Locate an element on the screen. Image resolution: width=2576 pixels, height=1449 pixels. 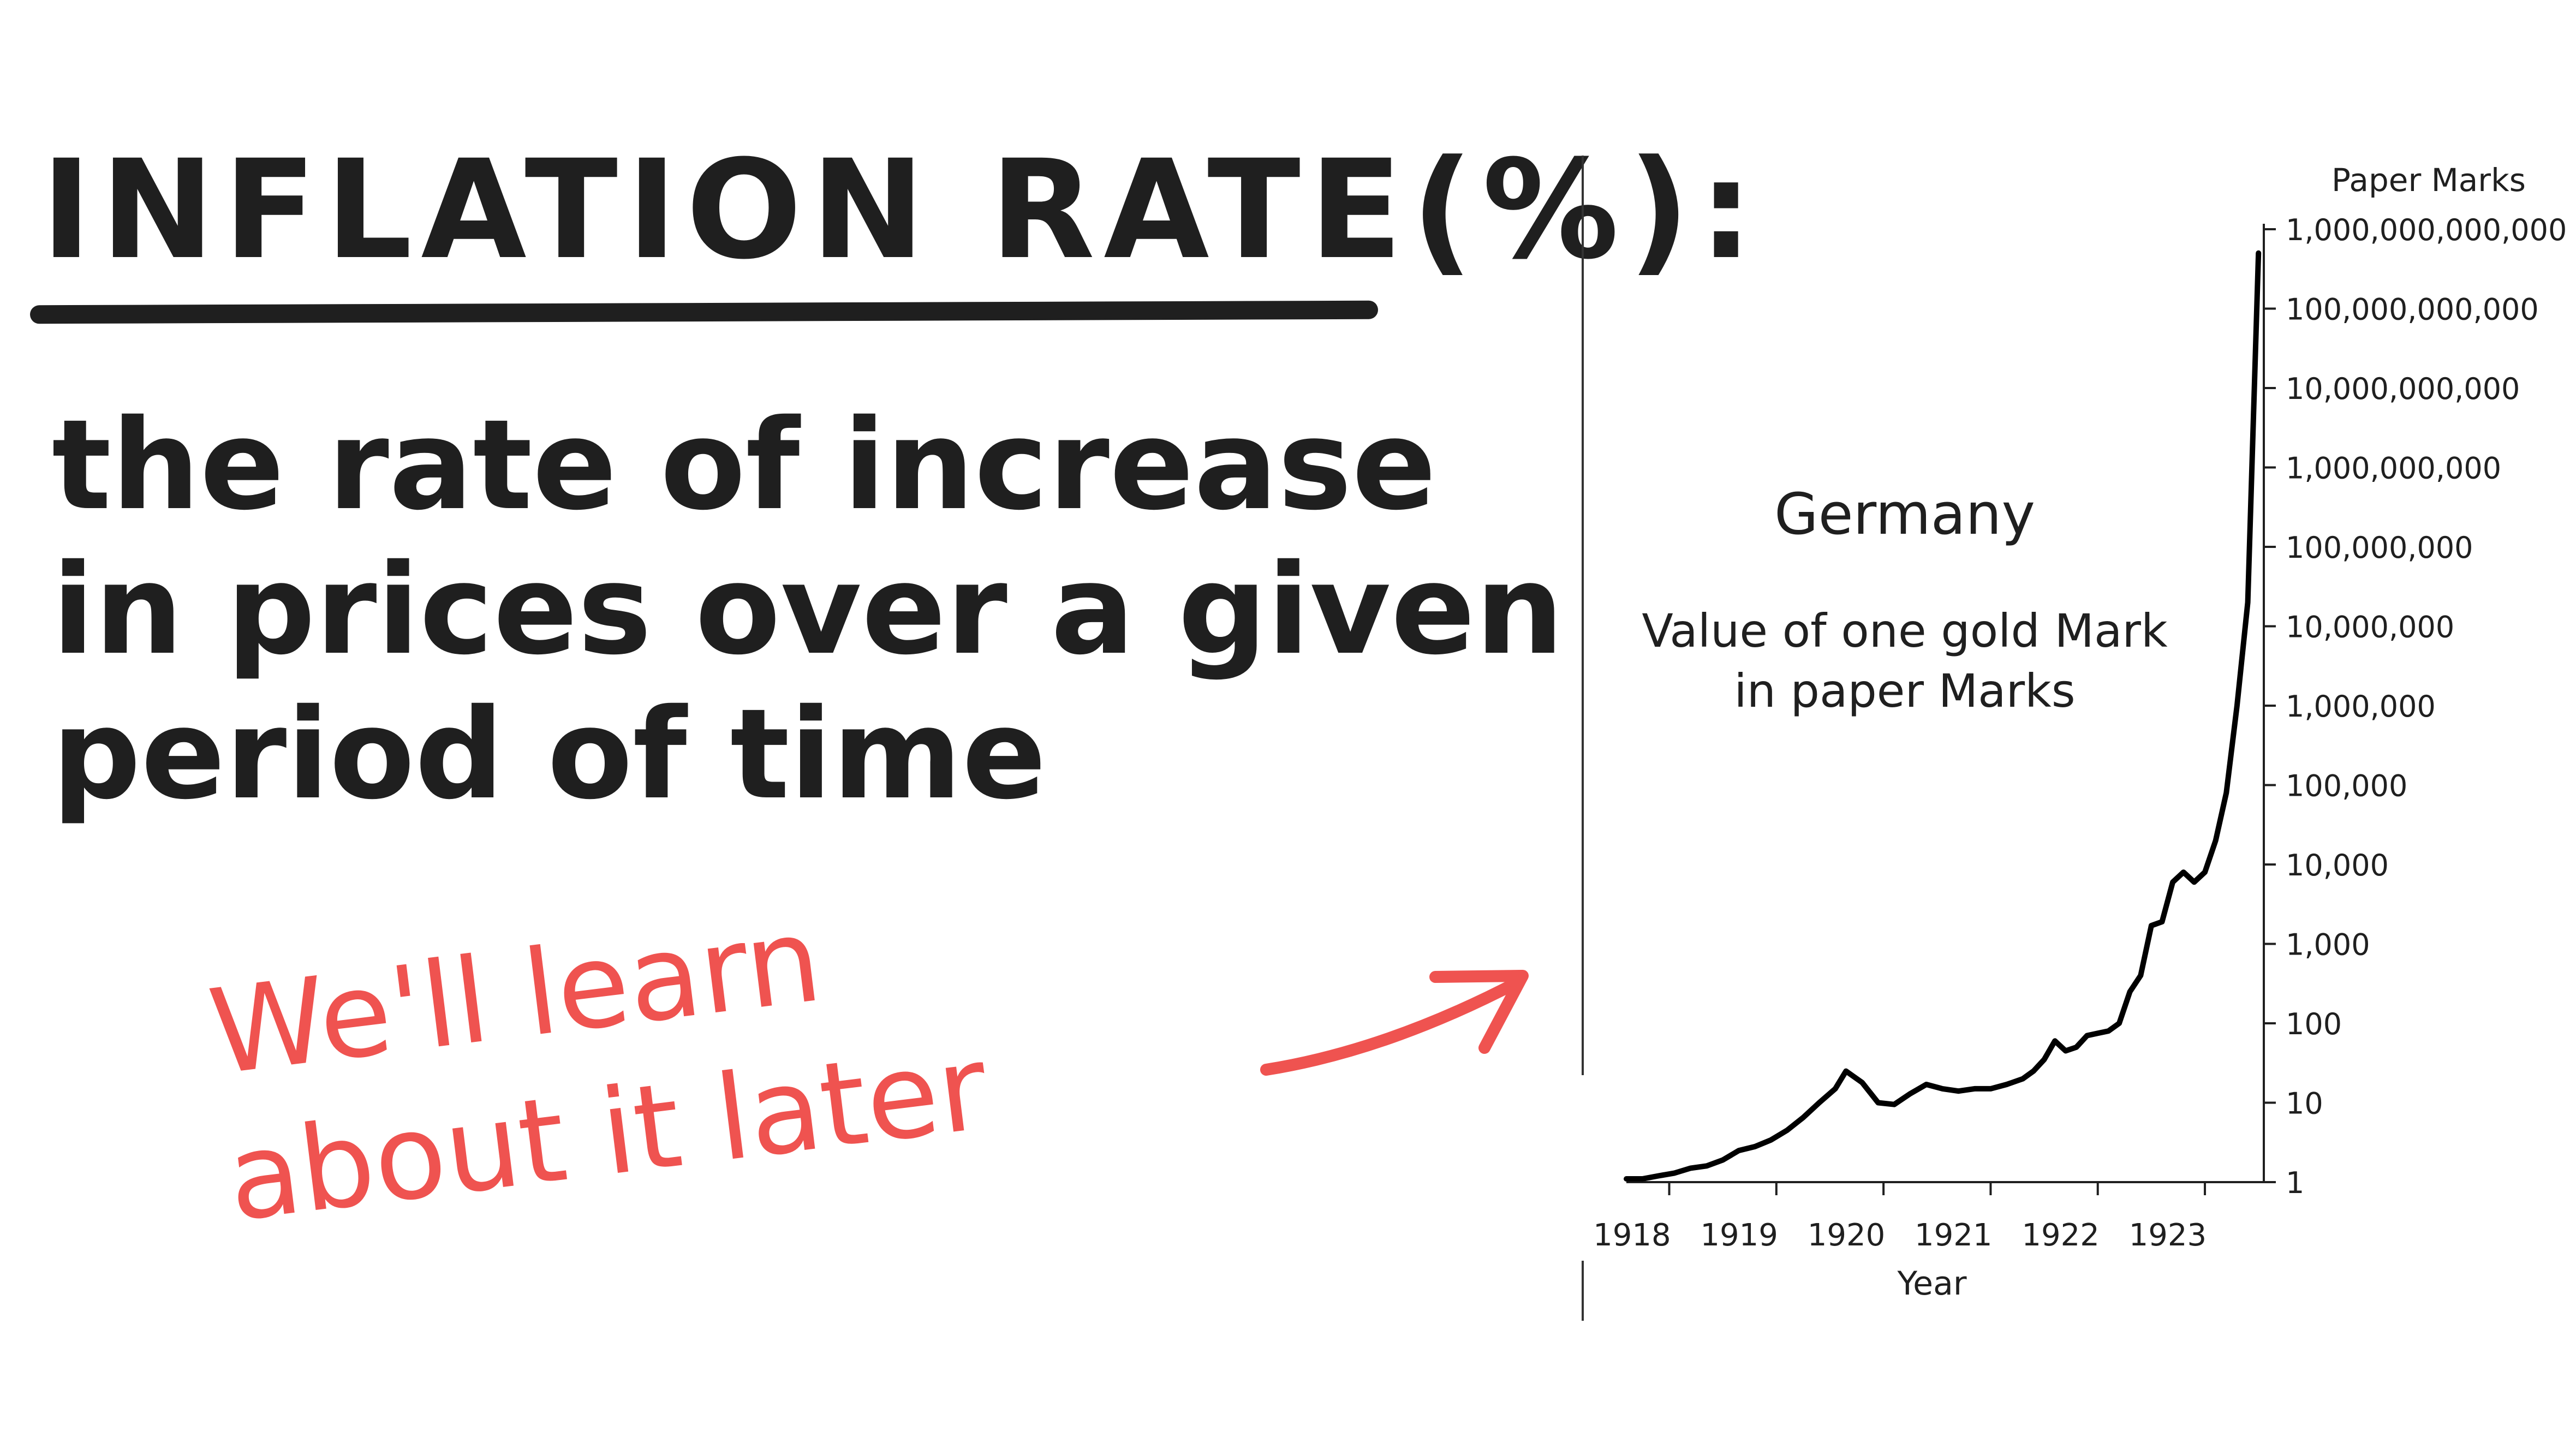
x-tick-label: 1920 is located at coordinates (1847, 1235).